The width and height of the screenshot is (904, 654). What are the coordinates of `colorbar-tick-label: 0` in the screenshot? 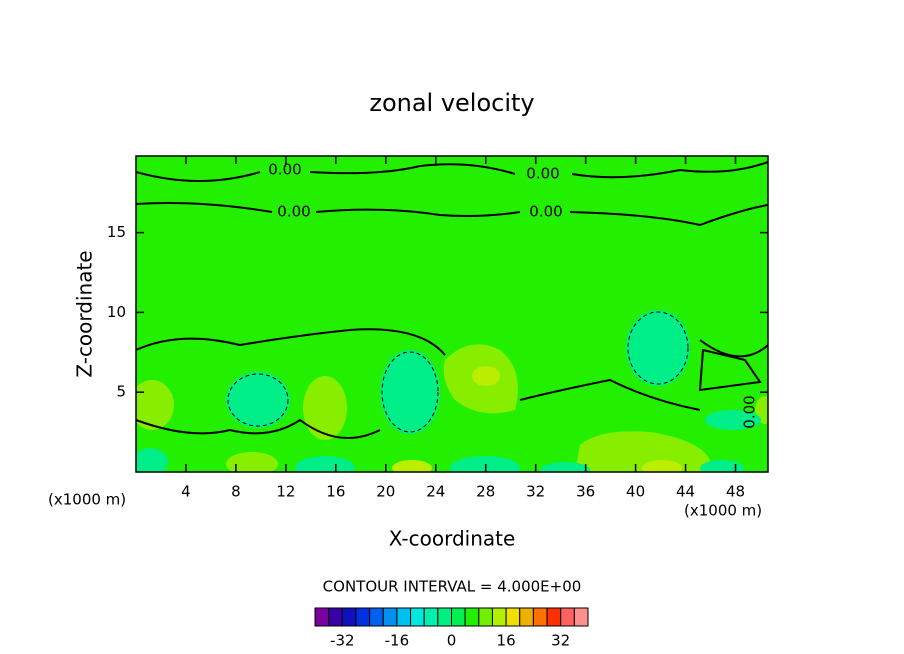 It's located at (452, 641).